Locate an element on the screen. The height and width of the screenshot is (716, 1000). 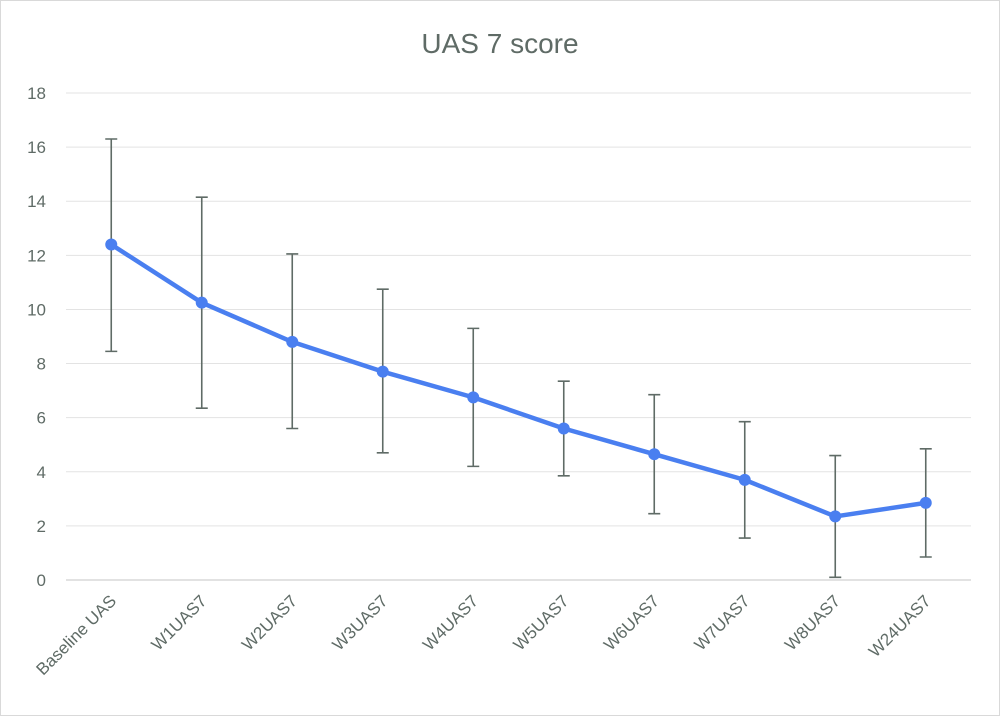
y-tick-label: 12 is located at coordinates (36, 255).